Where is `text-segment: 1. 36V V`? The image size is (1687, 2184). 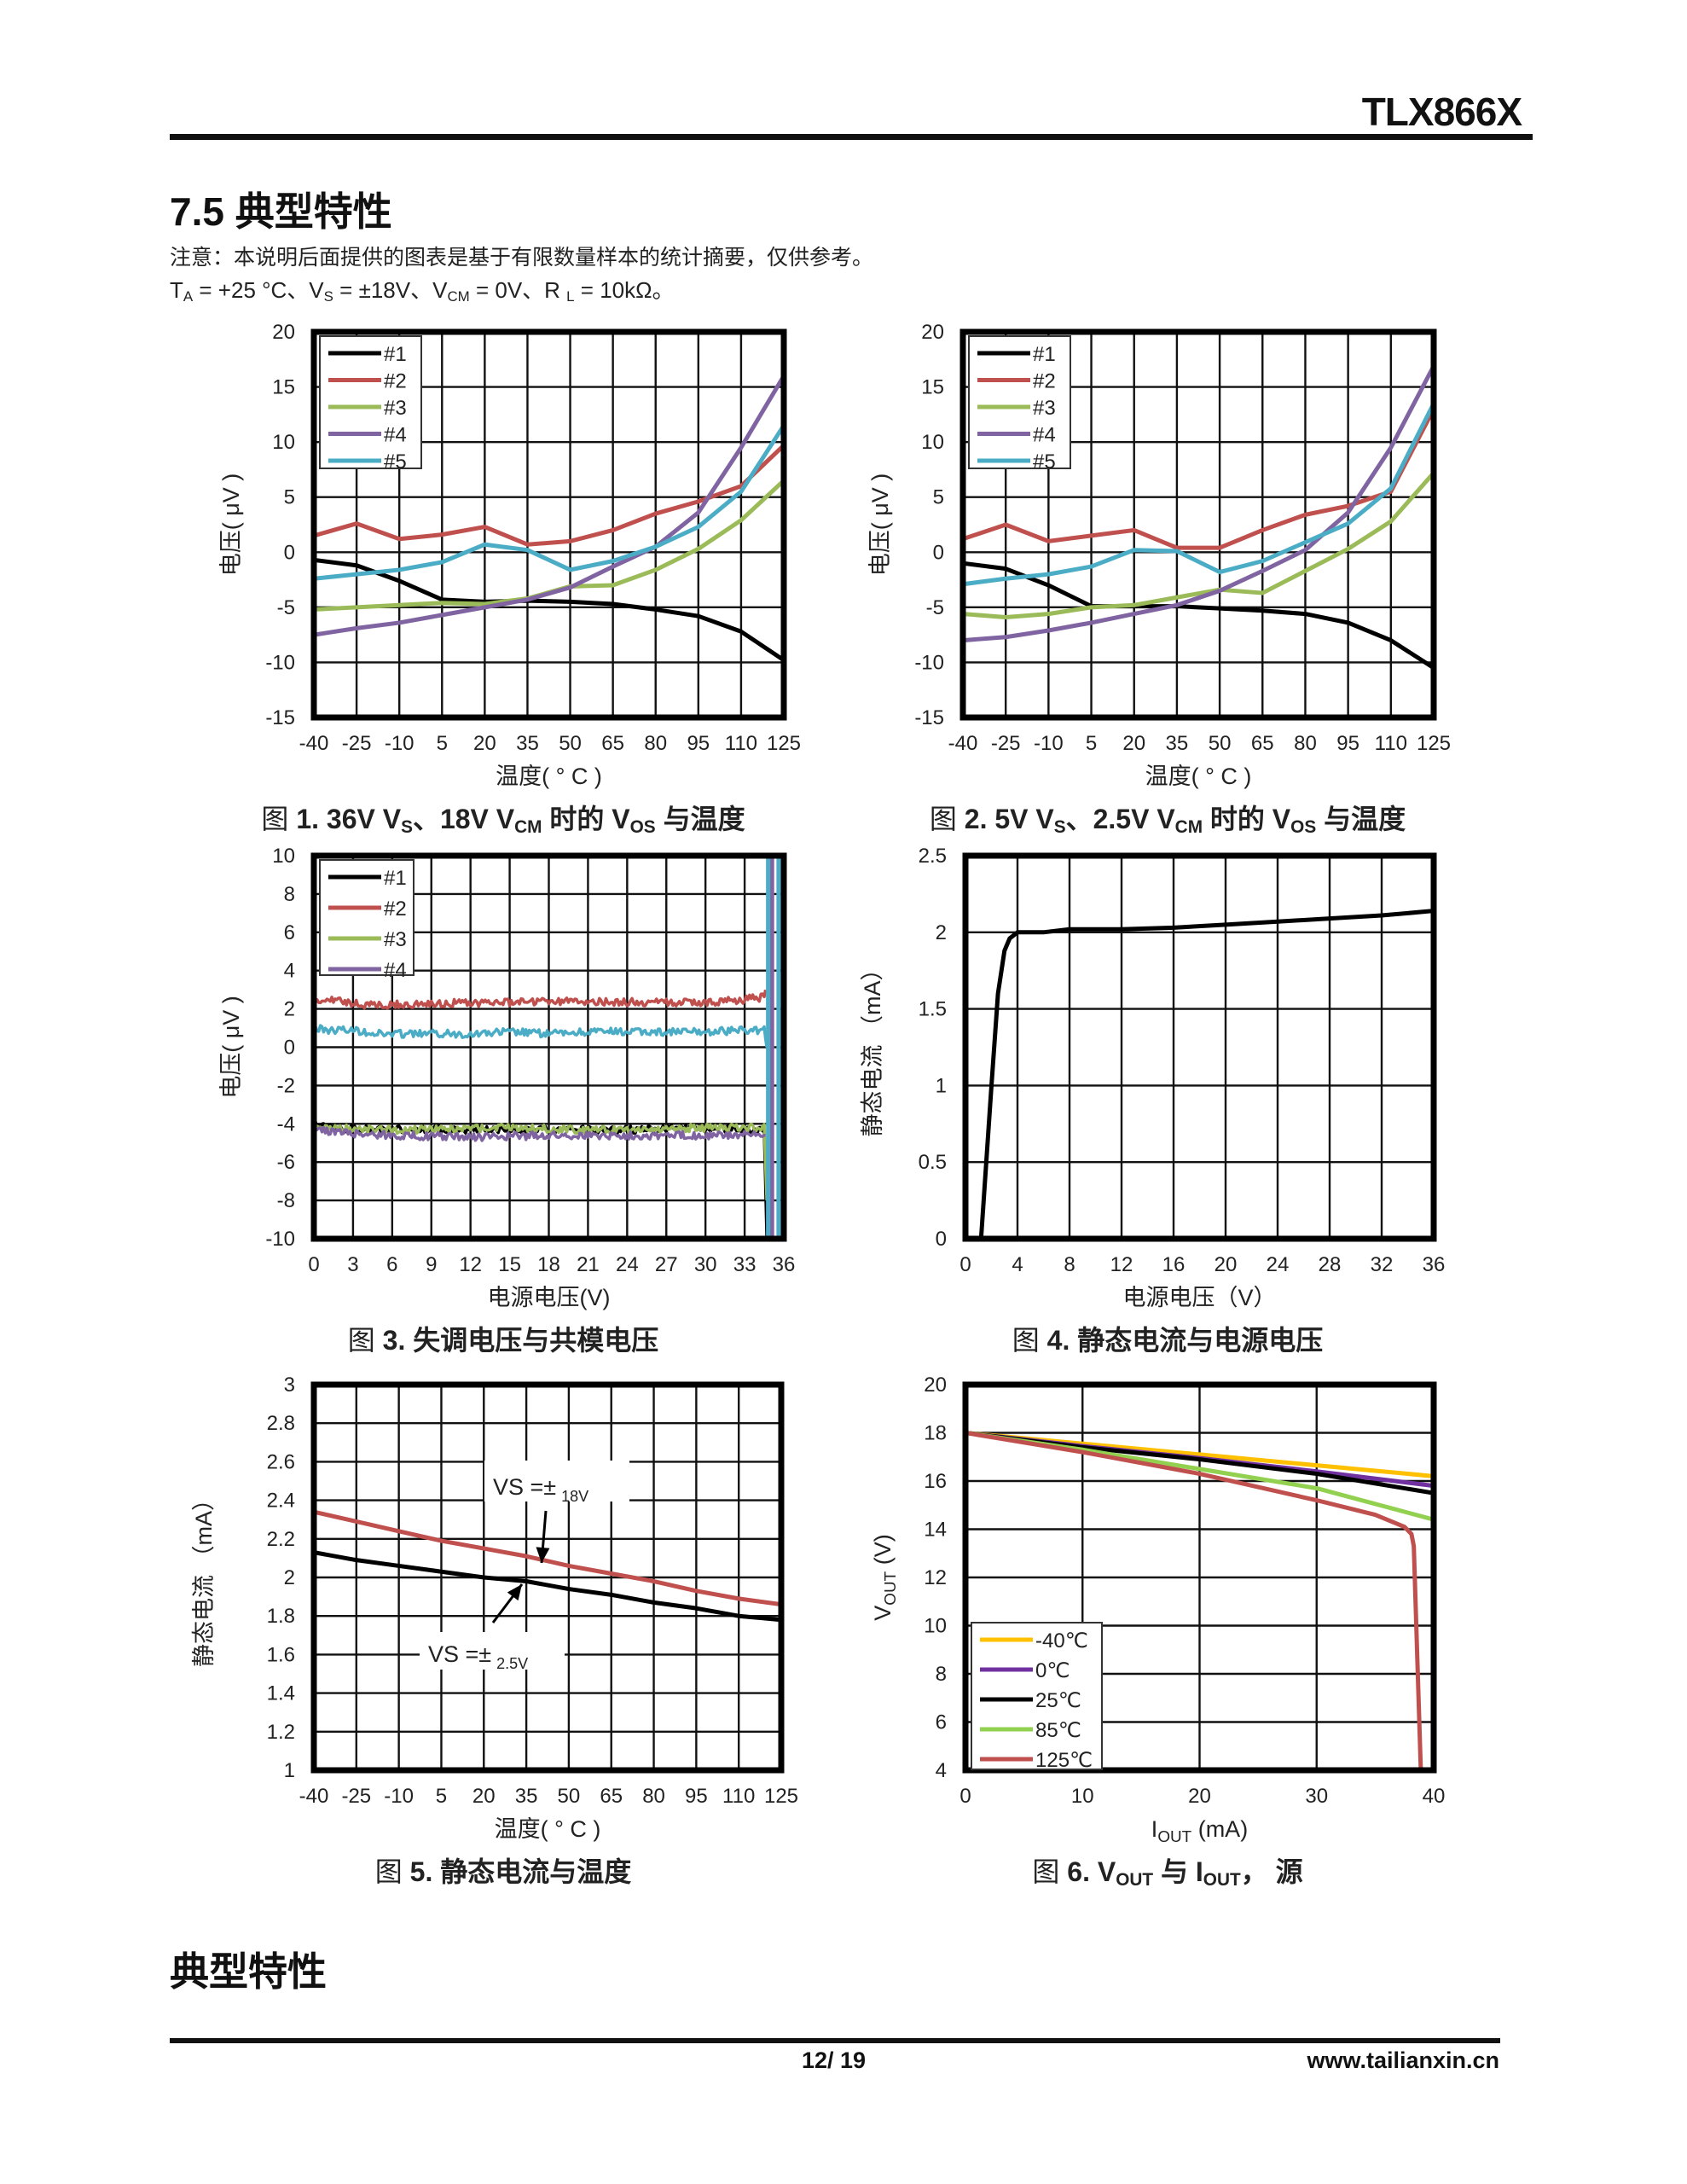
text-segment: 1. 36V V is located at coordinates (349, 819).